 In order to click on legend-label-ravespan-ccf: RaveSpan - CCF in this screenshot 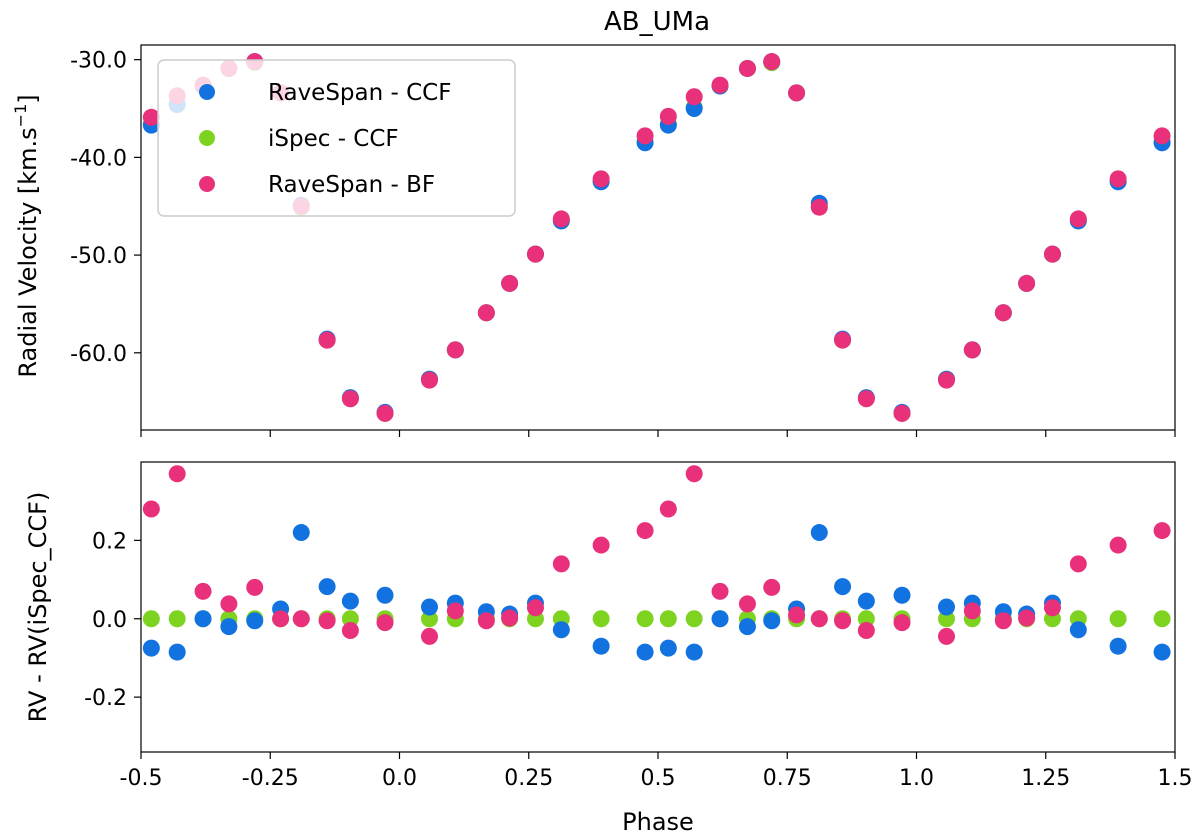, I will do `click(359, 93)`.